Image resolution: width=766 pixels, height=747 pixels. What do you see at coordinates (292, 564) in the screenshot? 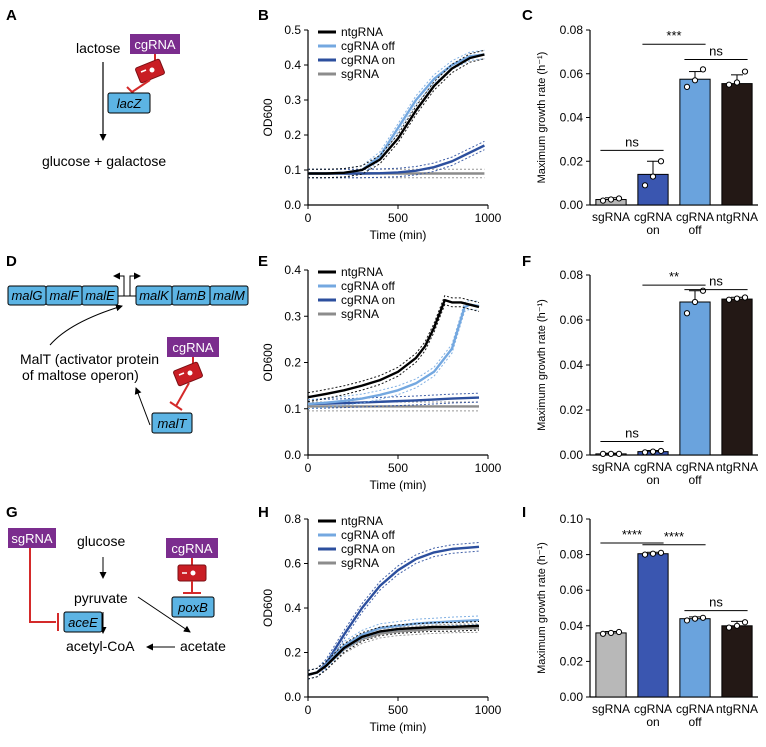
I see `y-tick-label: 0.6` at bounding box center [292, 564].